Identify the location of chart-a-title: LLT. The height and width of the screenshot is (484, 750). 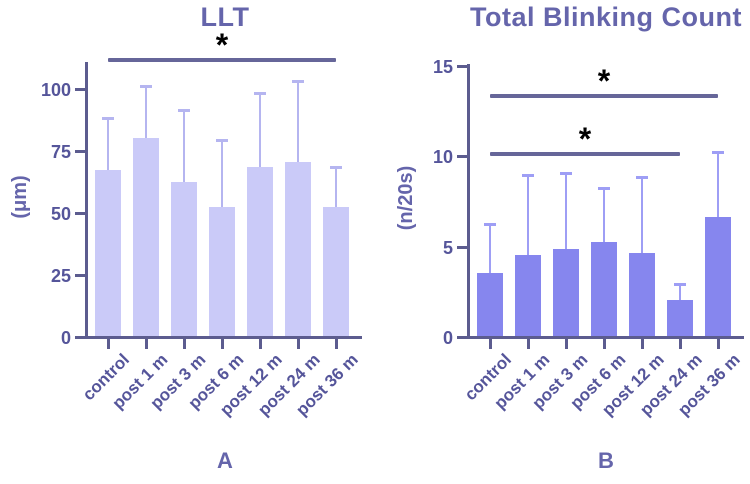
(225, 17).